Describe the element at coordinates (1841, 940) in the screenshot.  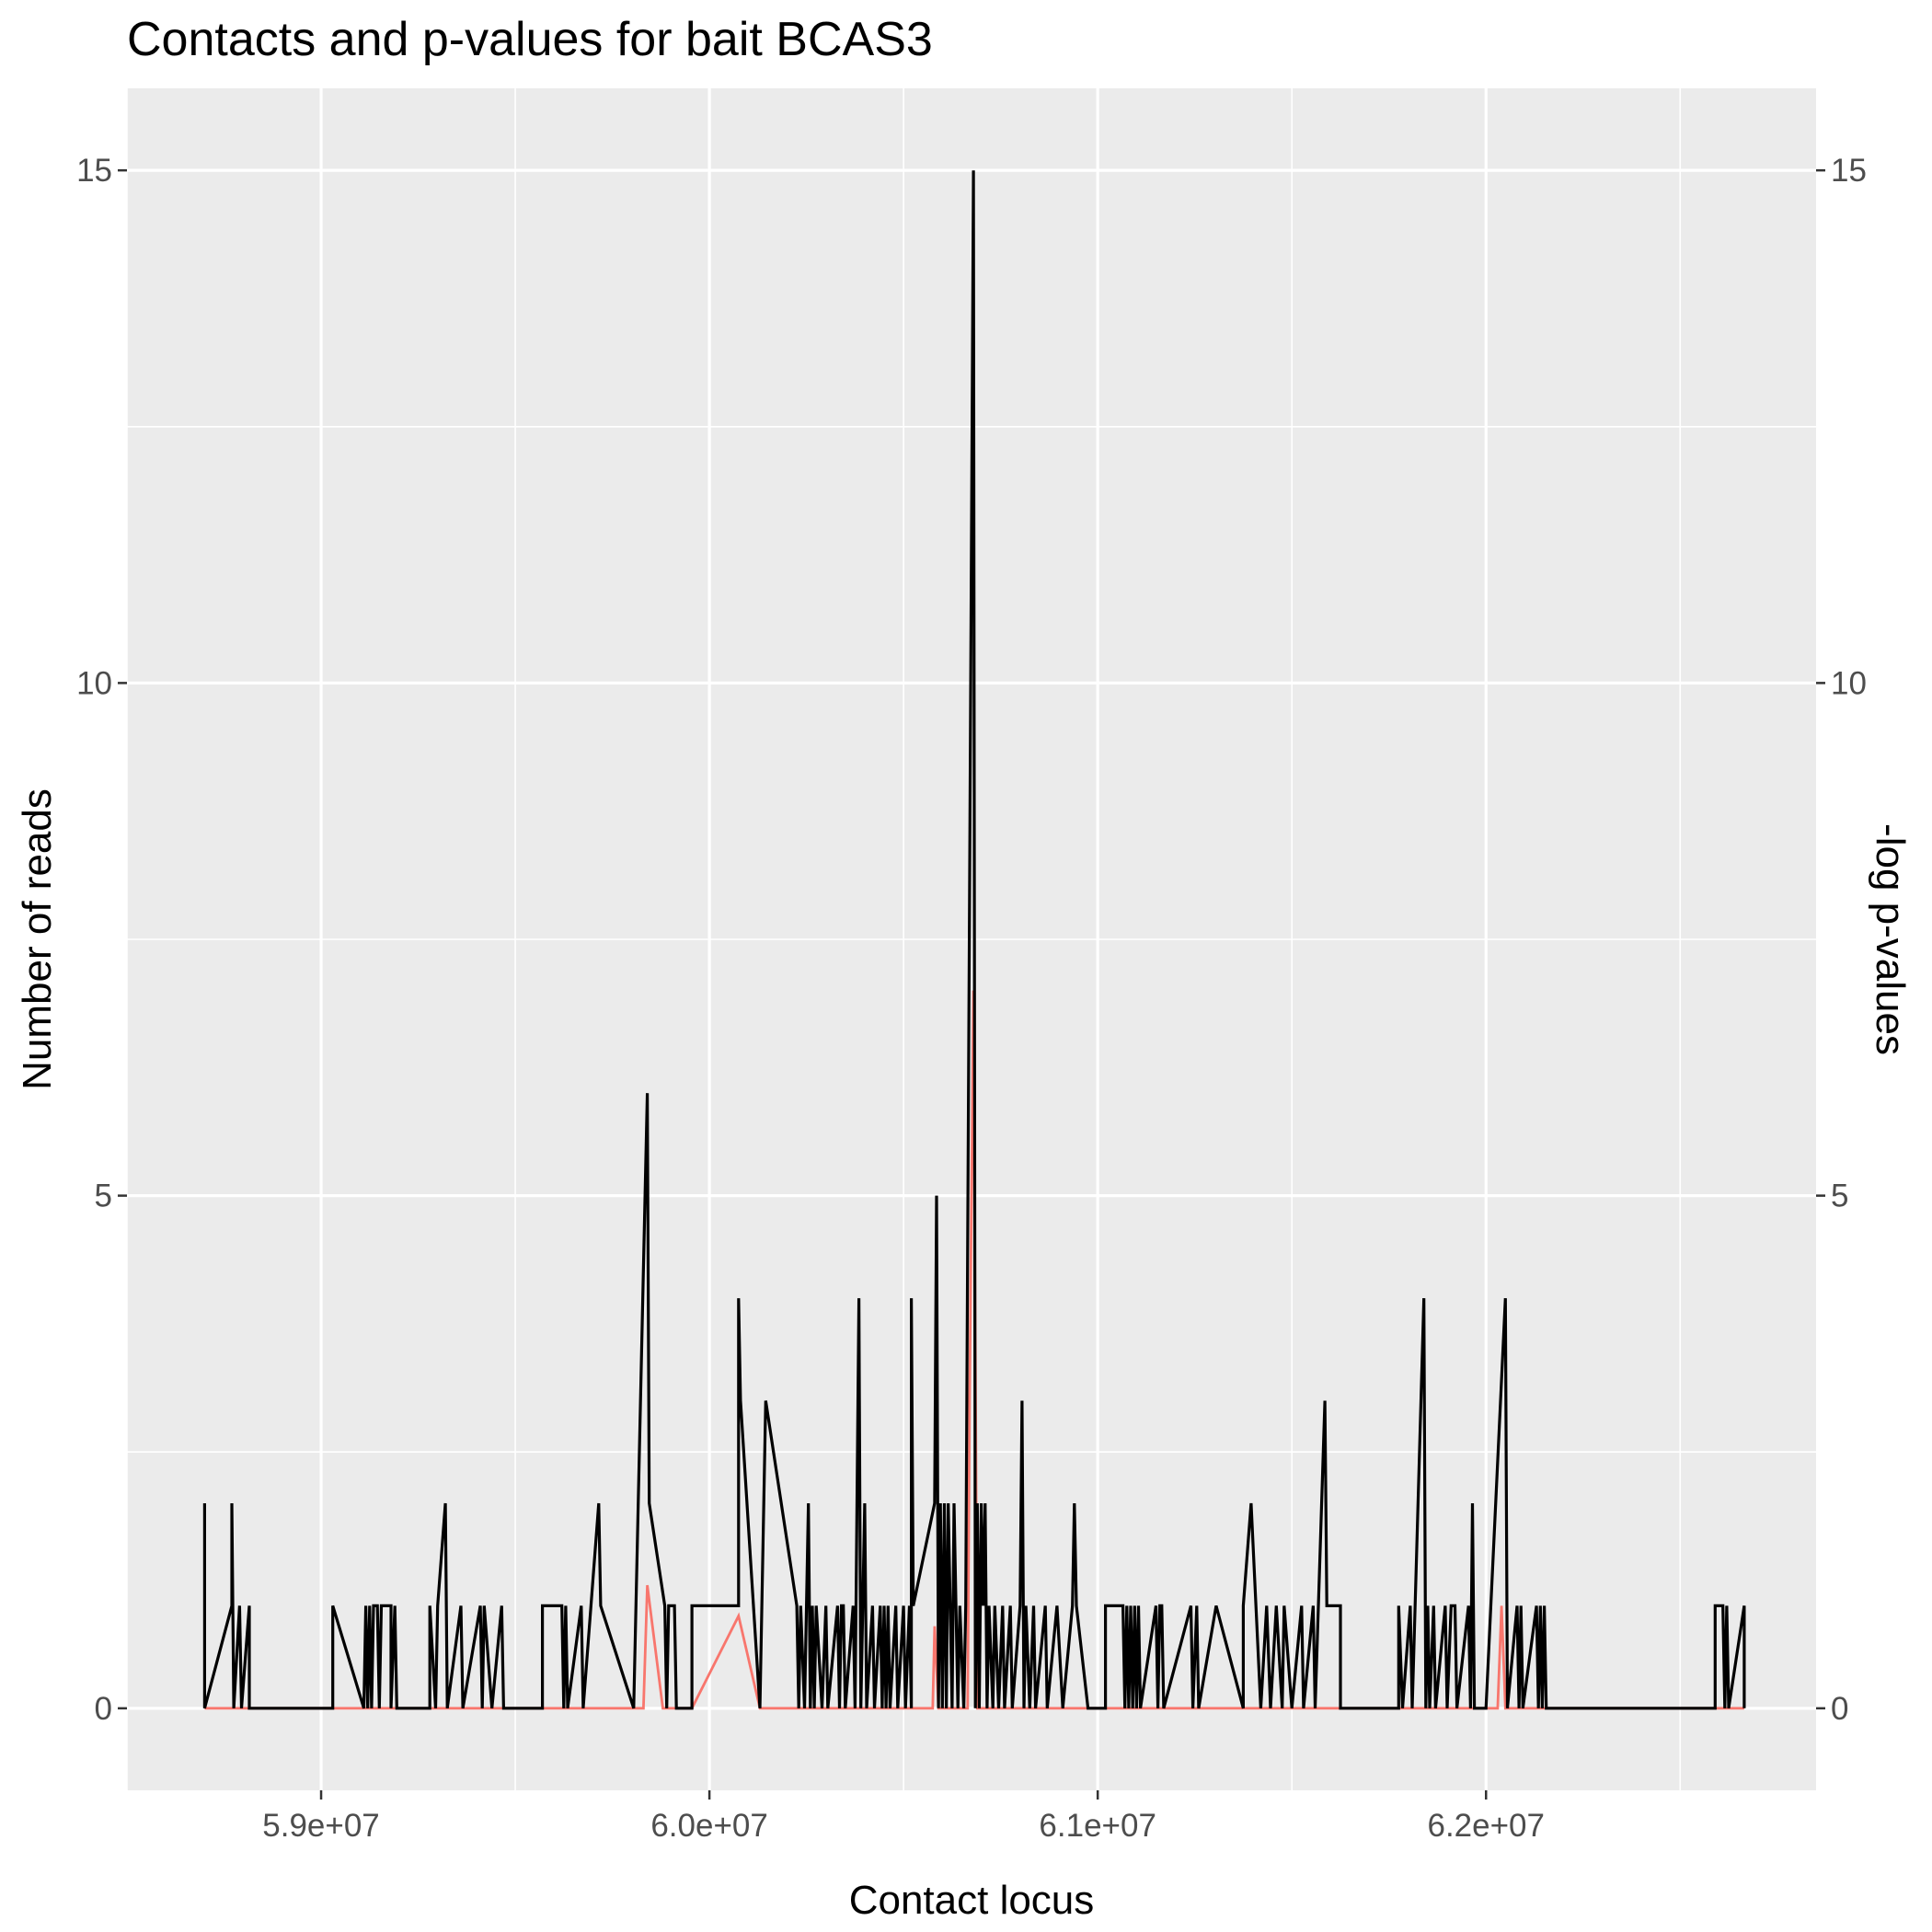
I see `y-axis-right: 0 5 10 15` at that location.